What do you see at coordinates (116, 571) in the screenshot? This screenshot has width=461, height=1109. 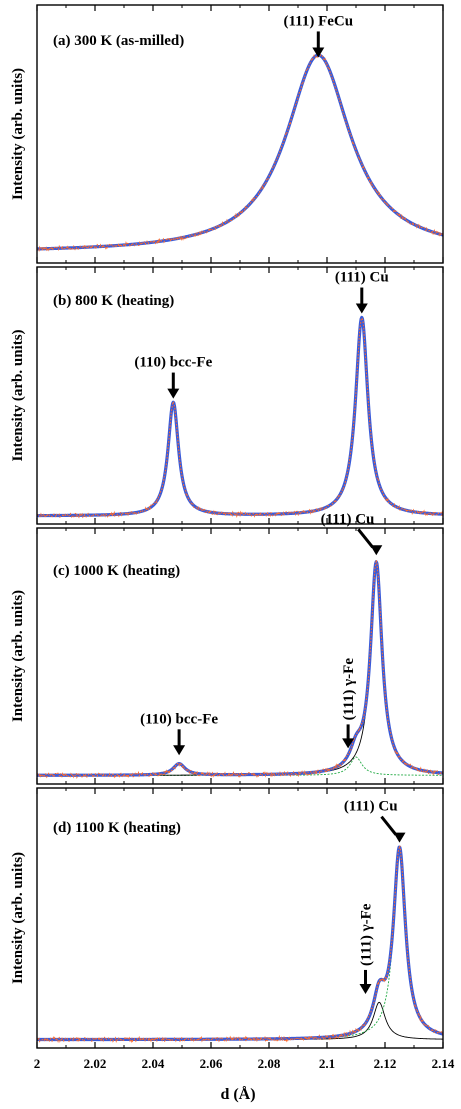 I see `panel-label: (c) 1000 K (heating)` at bounding box center [116, 571].